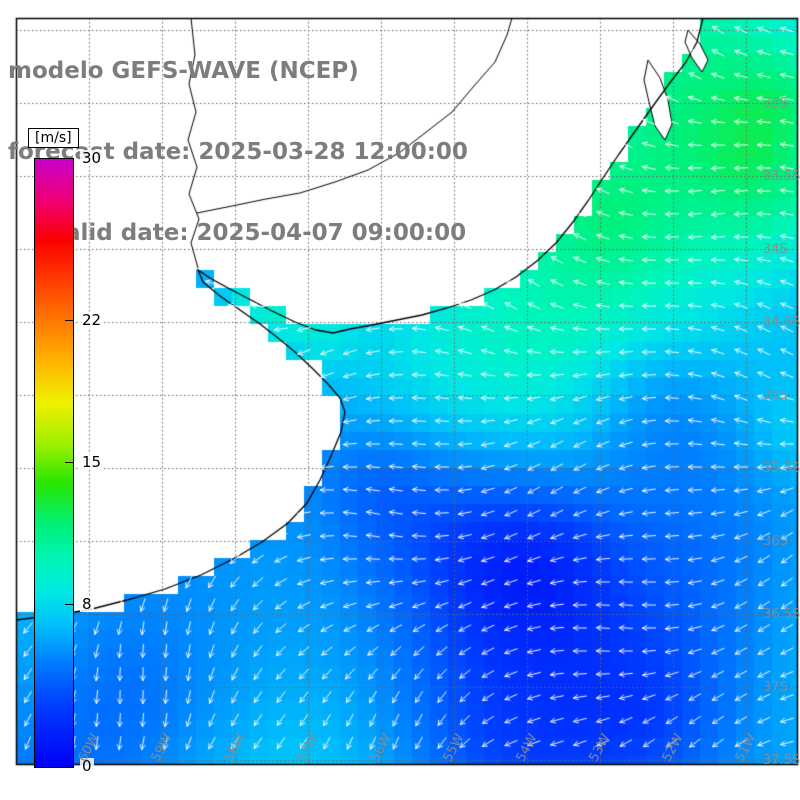 This screenshot has width=800, height=800. I want to click on lat-axis-label: 36S, so click(775, 541).